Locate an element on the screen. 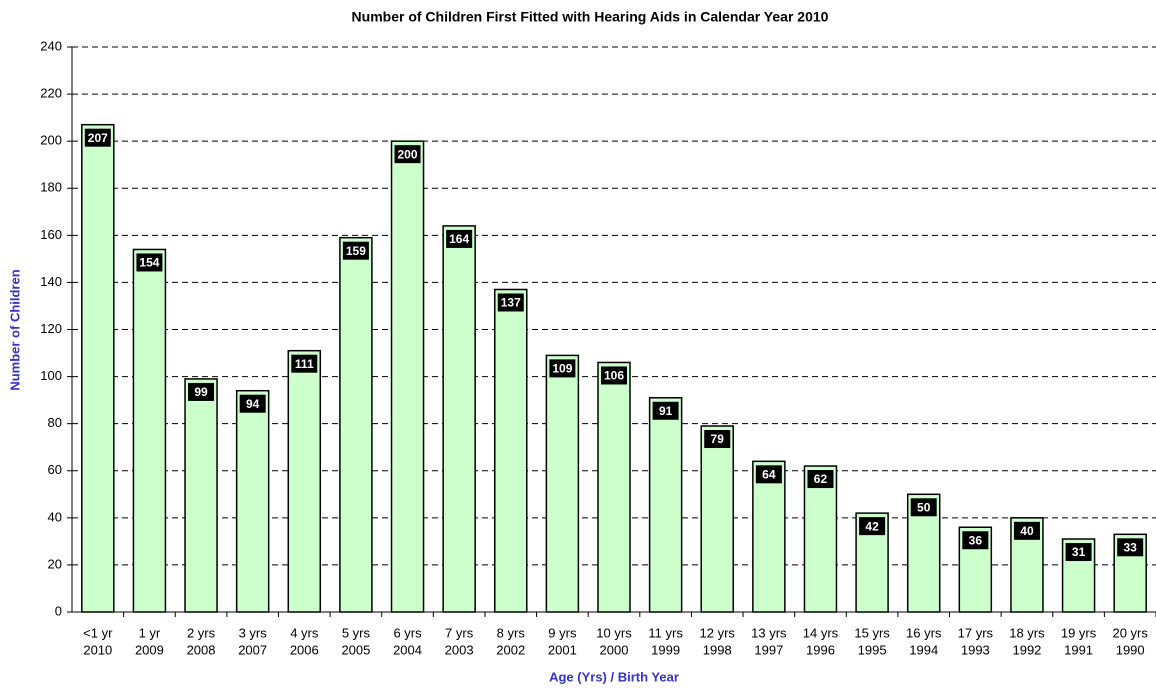 The image size is (1156, 694). data-label: 111 is located at coordinates (304, 364).